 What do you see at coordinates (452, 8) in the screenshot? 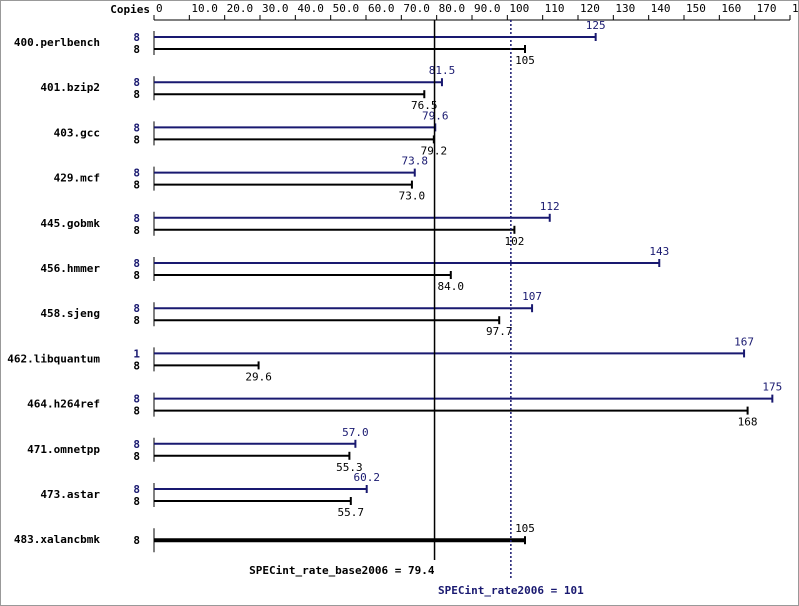
I see `x-tick-label: 80.0` at bounding box center [452, 8].